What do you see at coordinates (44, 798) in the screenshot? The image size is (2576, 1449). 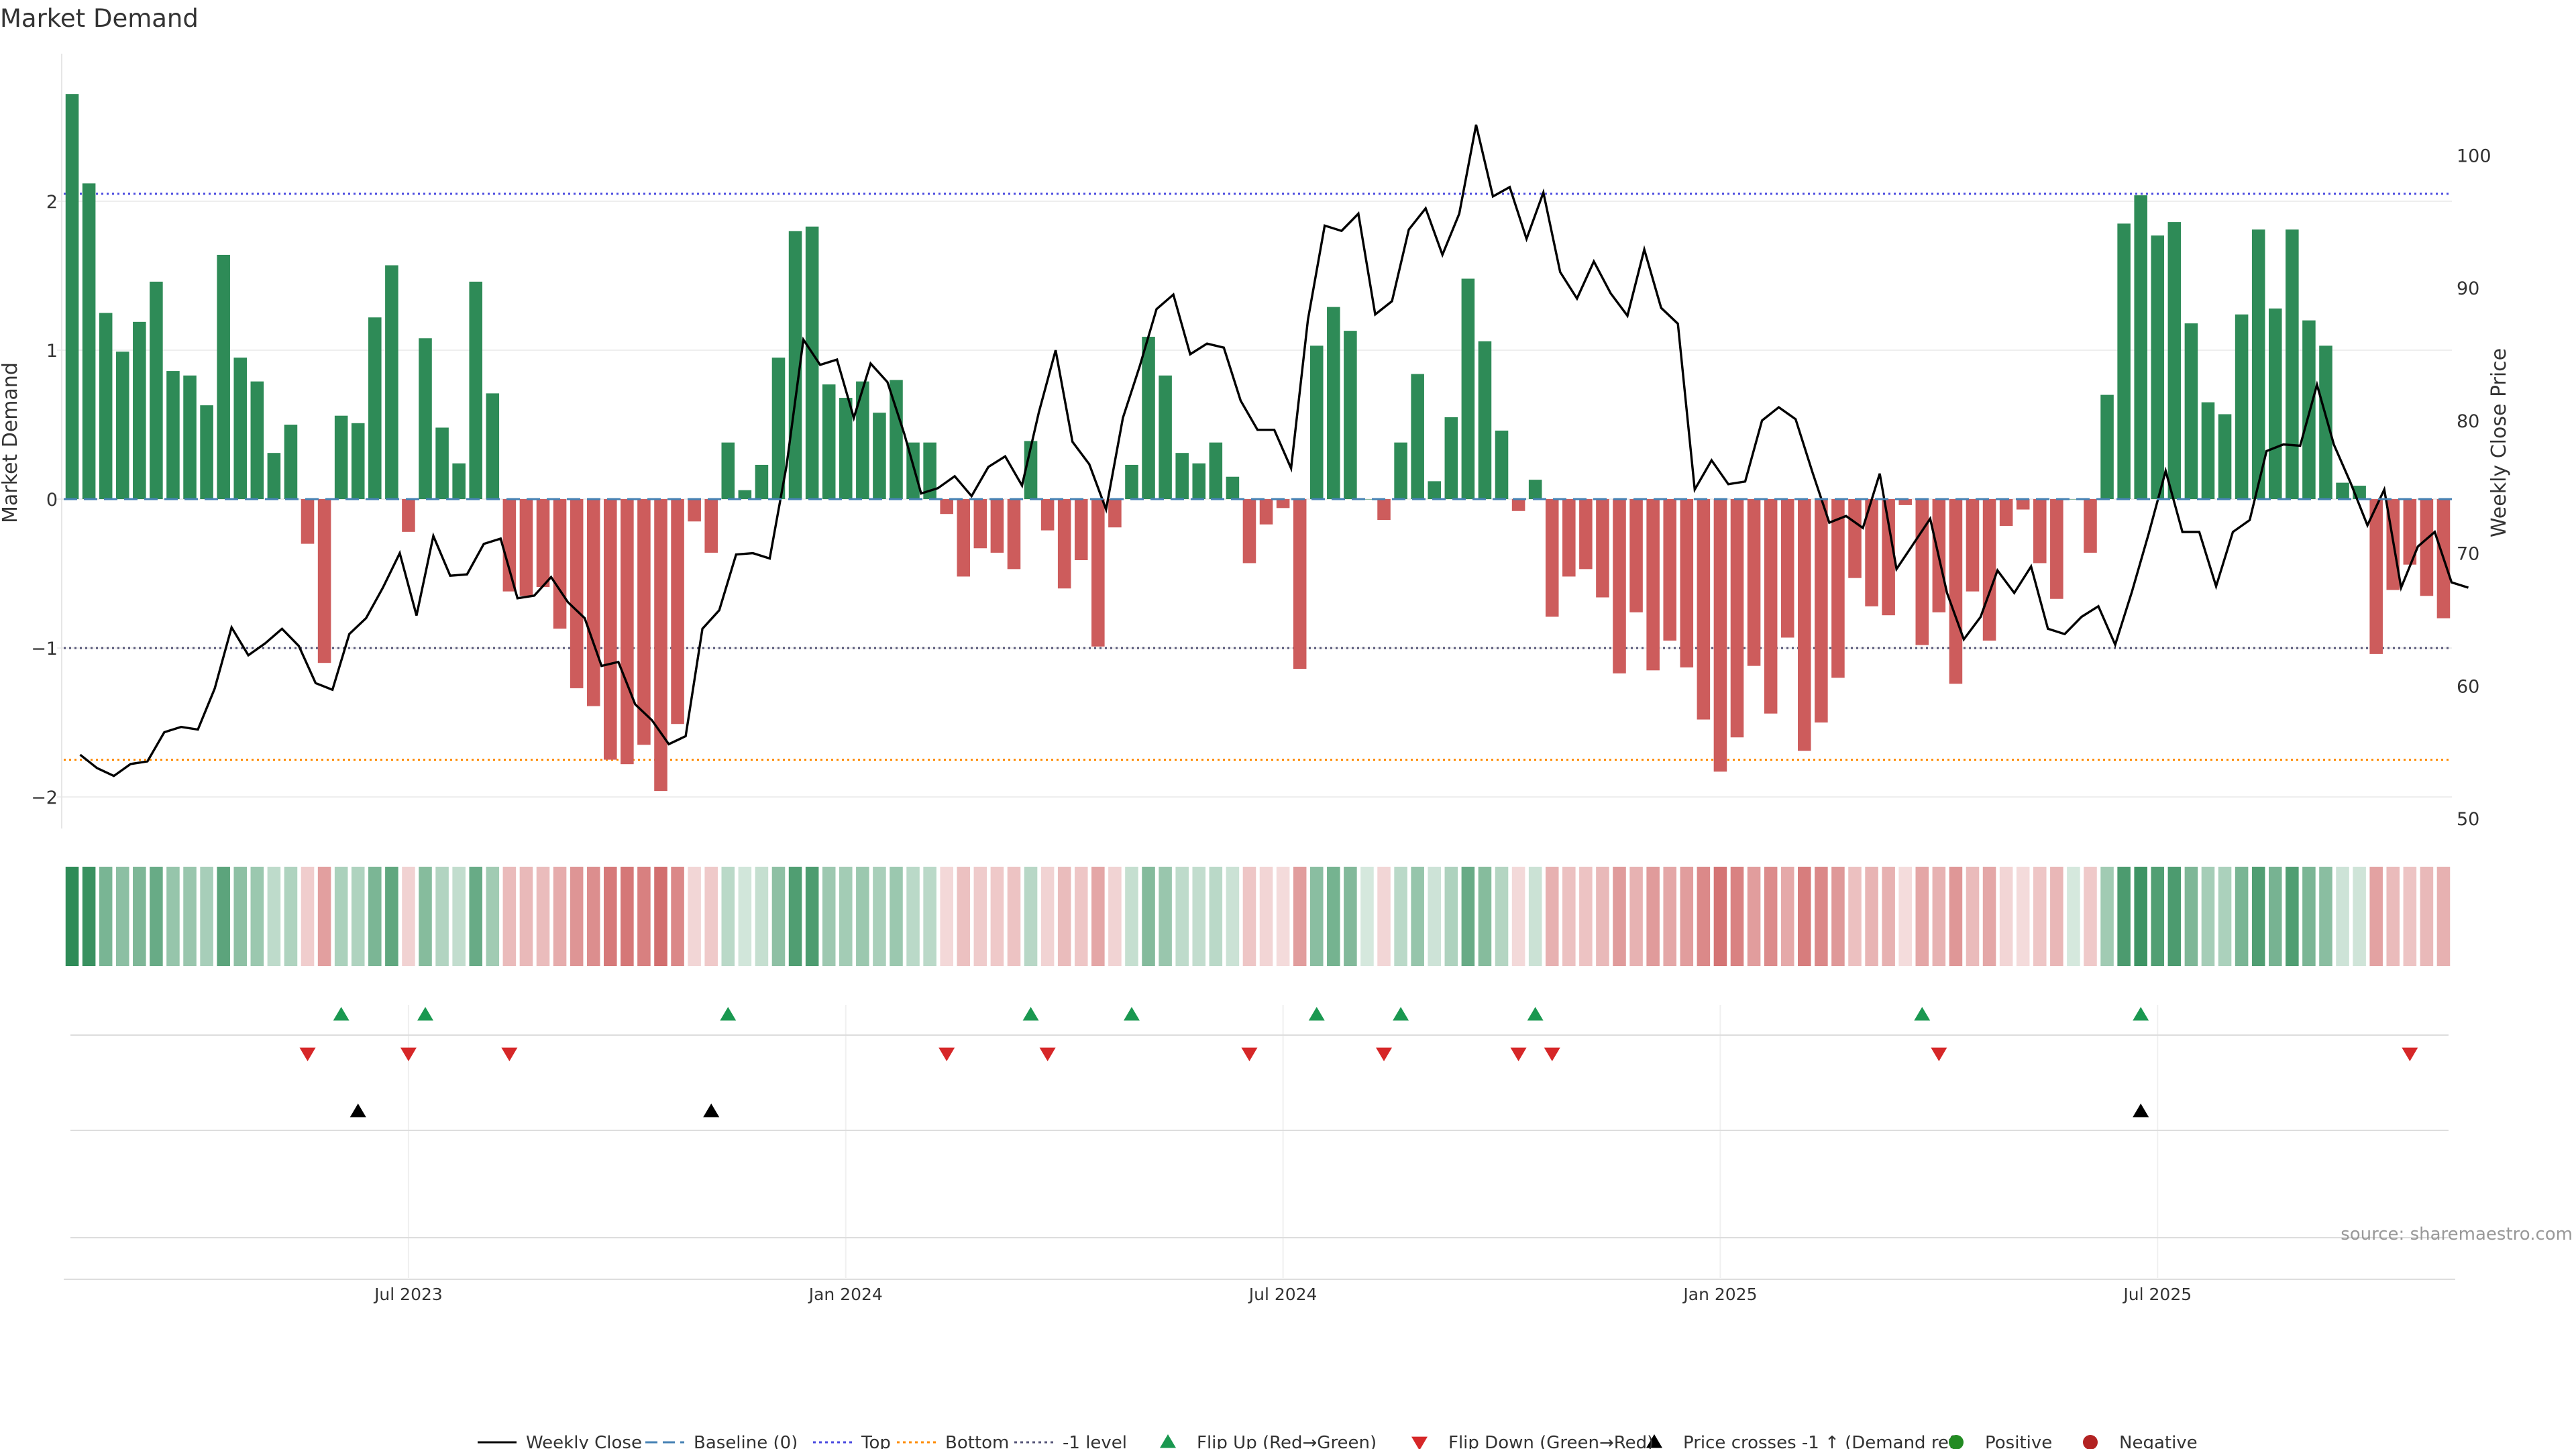 I see `y-tick-label: −2` at bounding box center [44, 798].